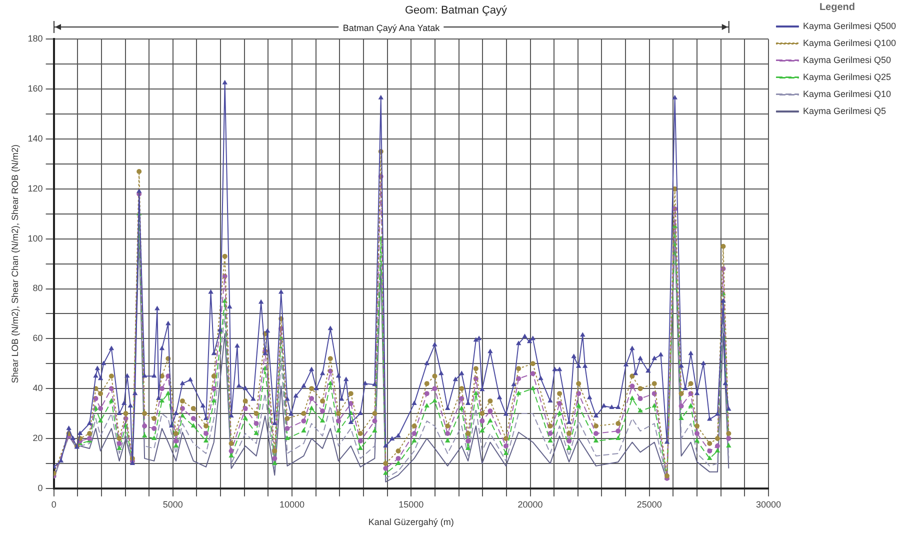  What do you see at coordinates (37, 288) in the screenshot?
I see `y-tick-label: 80` at bounding box center [37, 288].